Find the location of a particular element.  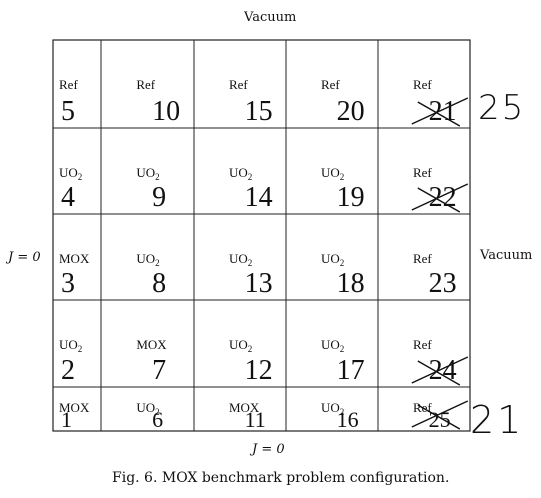

cell-handwritten-number: 12 is located at coordinates (259, 370).